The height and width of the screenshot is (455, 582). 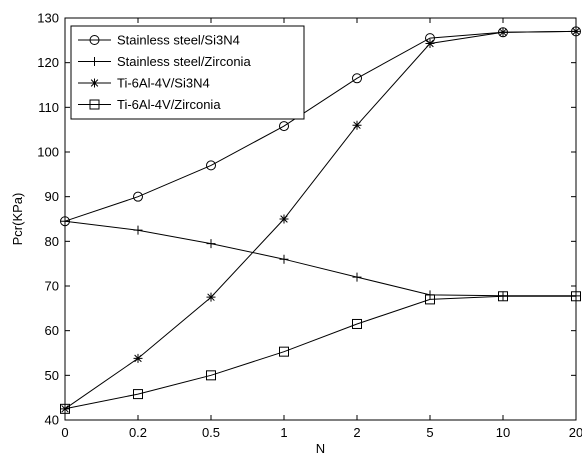 What do you see at coordinates (211, 432) in the screenshot?
I see `x-tick-label: 0.5` at bounding box center [211, 432].